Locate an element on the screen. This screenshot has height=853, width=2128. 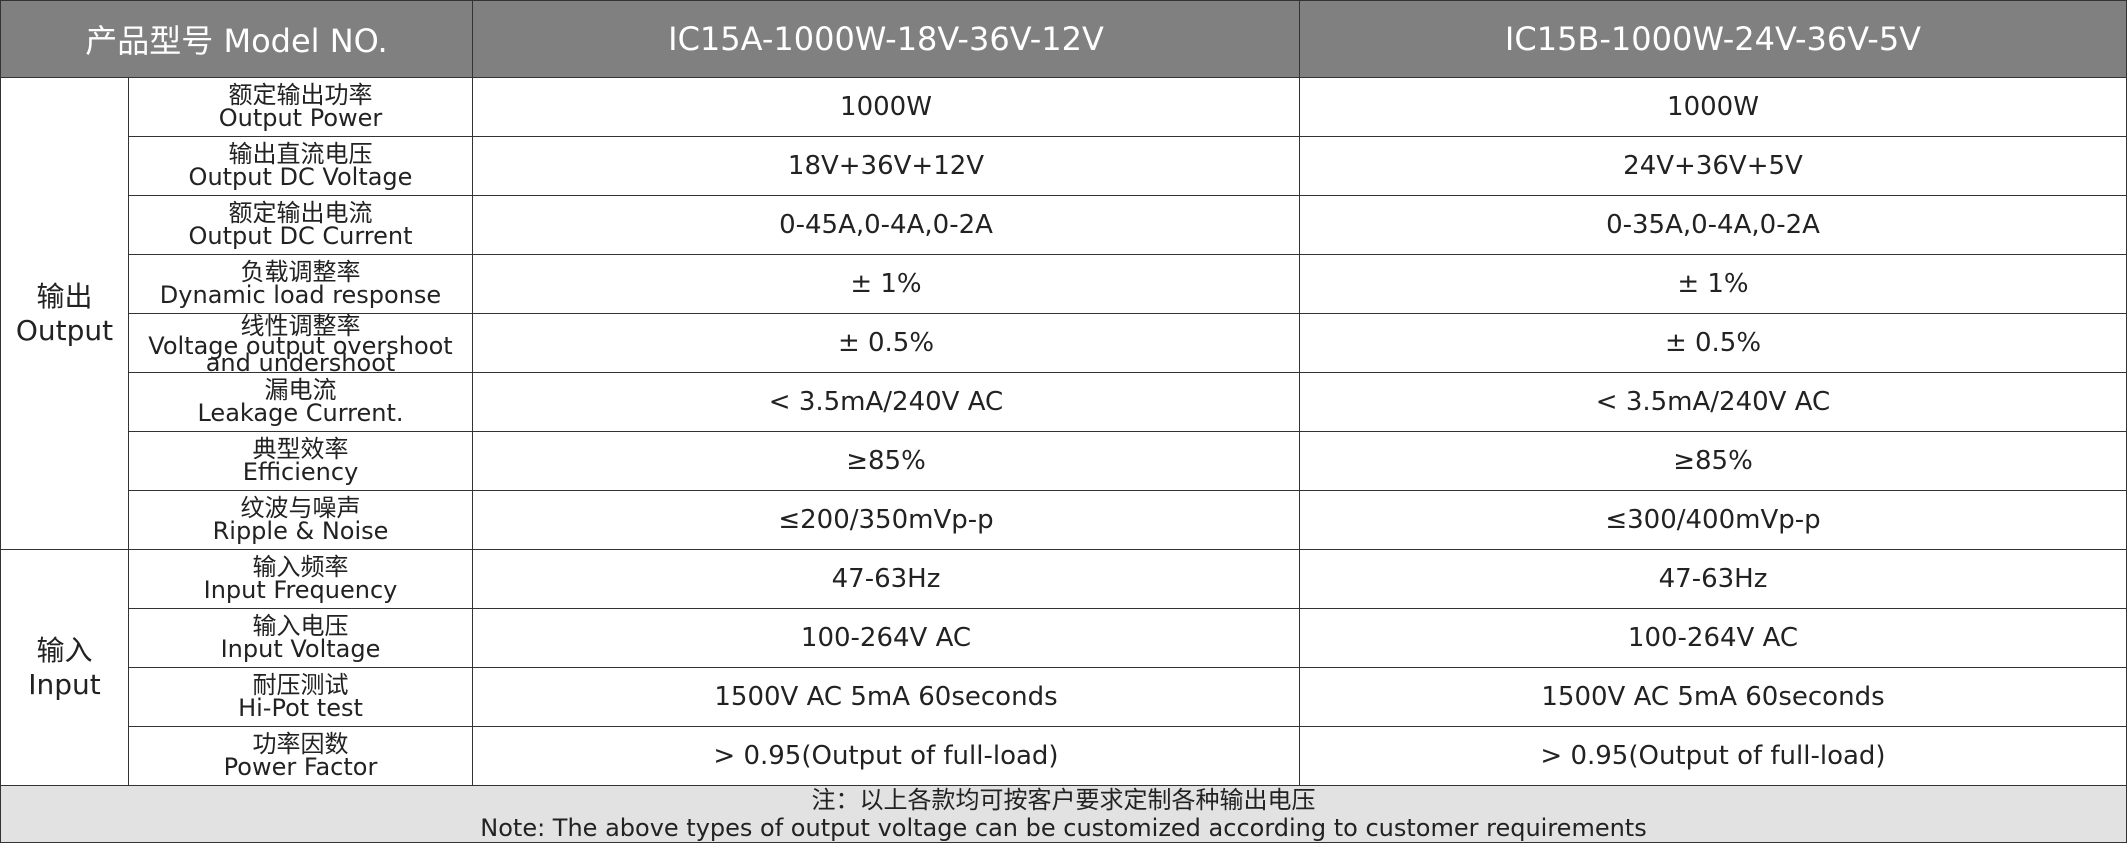
value-a: 18V+36V+12V is located at coordinates (886, 166).